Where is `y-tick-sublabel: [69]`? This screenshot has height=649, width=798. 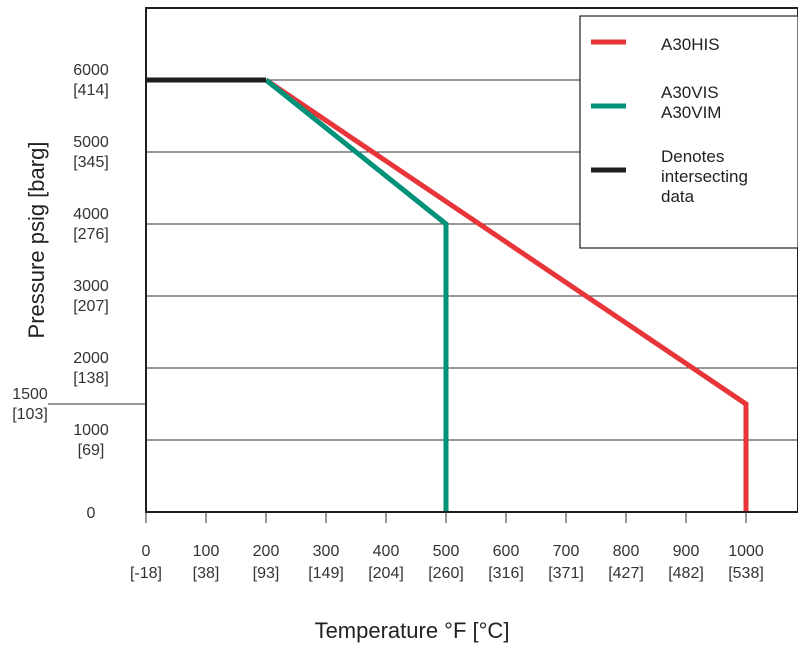
y-tick-sublabel: [69] is located at coordinates (91, 450).